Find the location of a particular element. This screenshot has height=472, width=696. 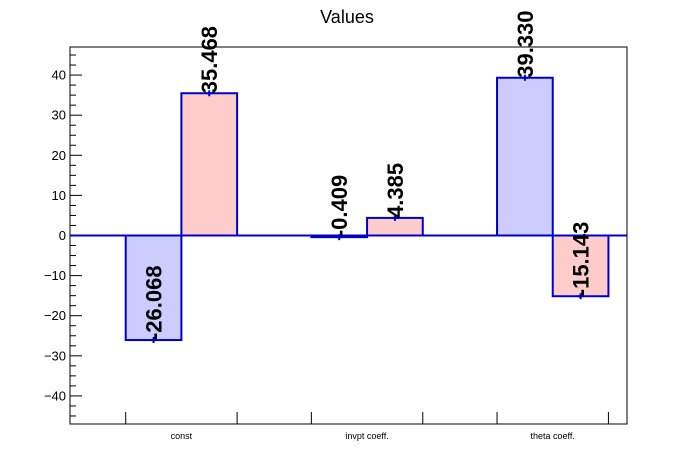

y-tick-label: −30 is located at coordinates (55, 355).